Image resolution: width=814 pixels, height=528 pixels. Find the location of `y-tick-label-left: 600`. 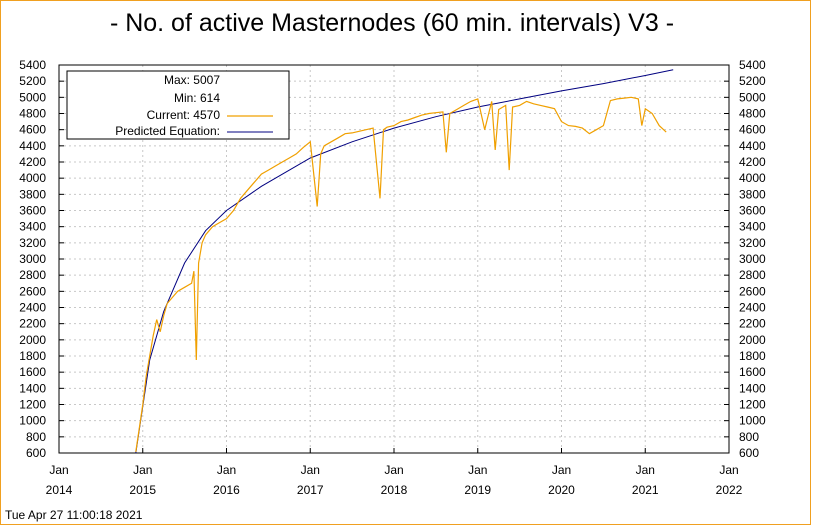

y-tick-label-left: 600 is located at coordinates (36, 453).